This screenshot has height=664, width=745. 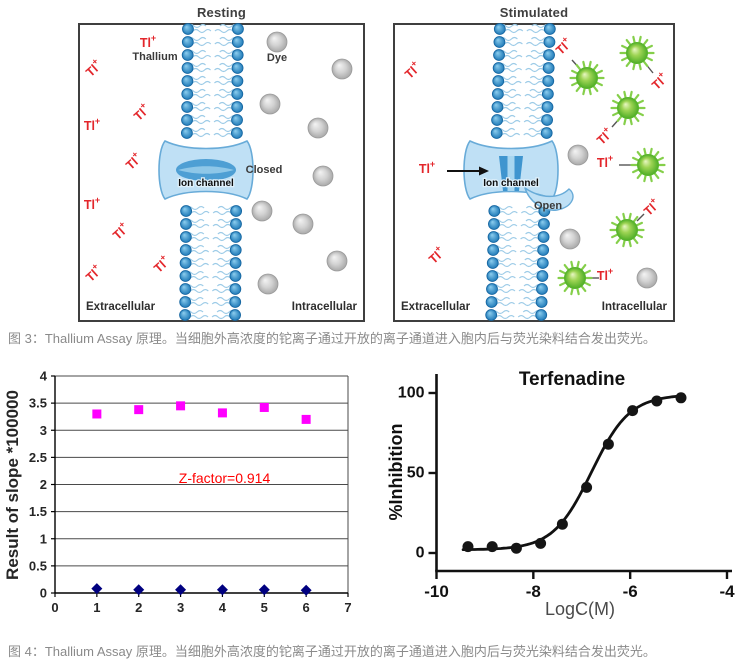 What do you see at coordinates (396, 472) in the screenshot?
I see `y-axis-title: %Inhibition` at bounding box center [396, 472].